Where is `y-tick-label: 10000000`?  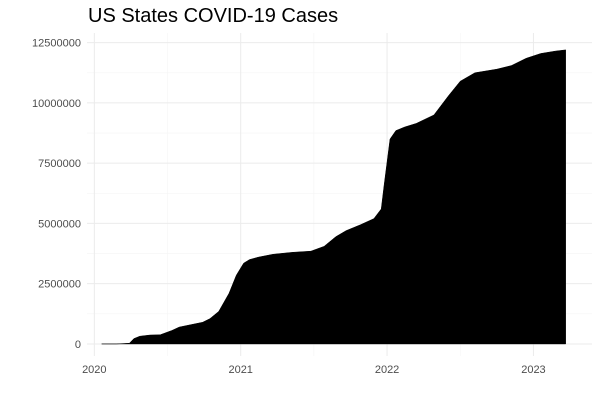 y-tick-label: 10000000 is located at coordinates (56, 104).